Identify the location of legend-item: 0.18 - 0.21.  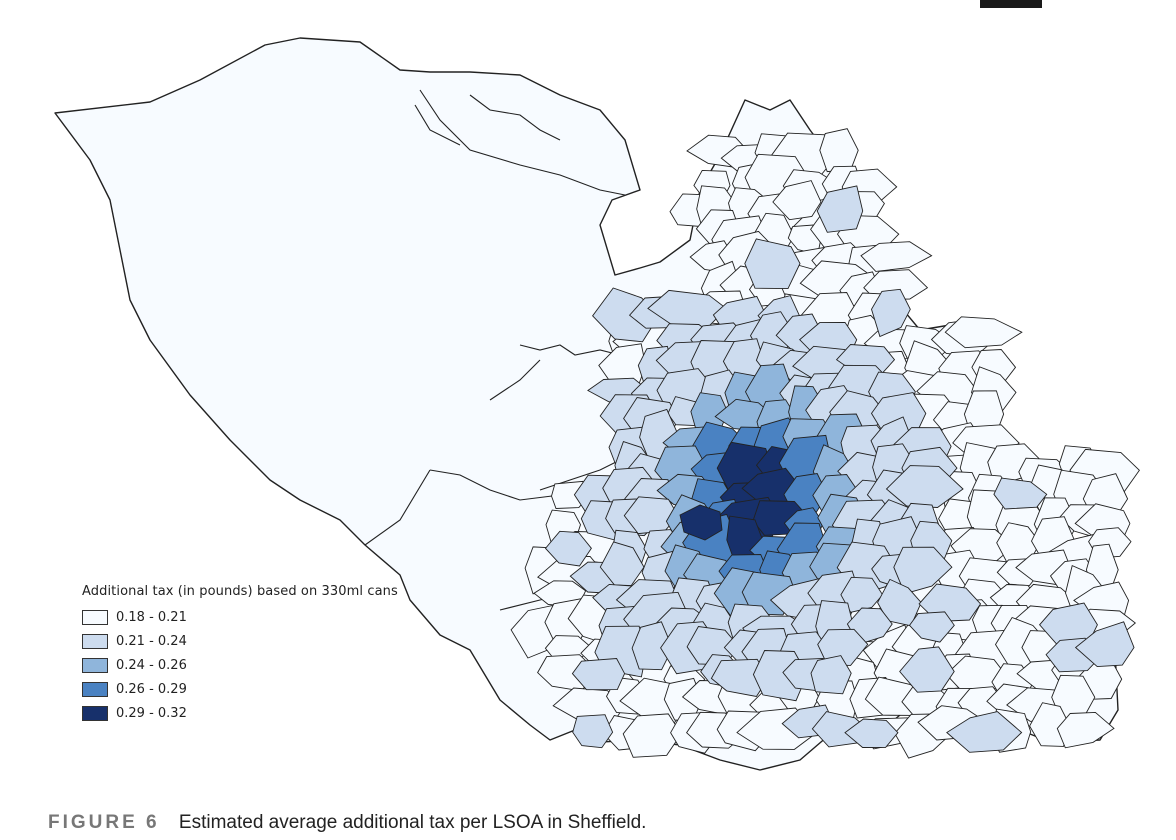
(240, 617).